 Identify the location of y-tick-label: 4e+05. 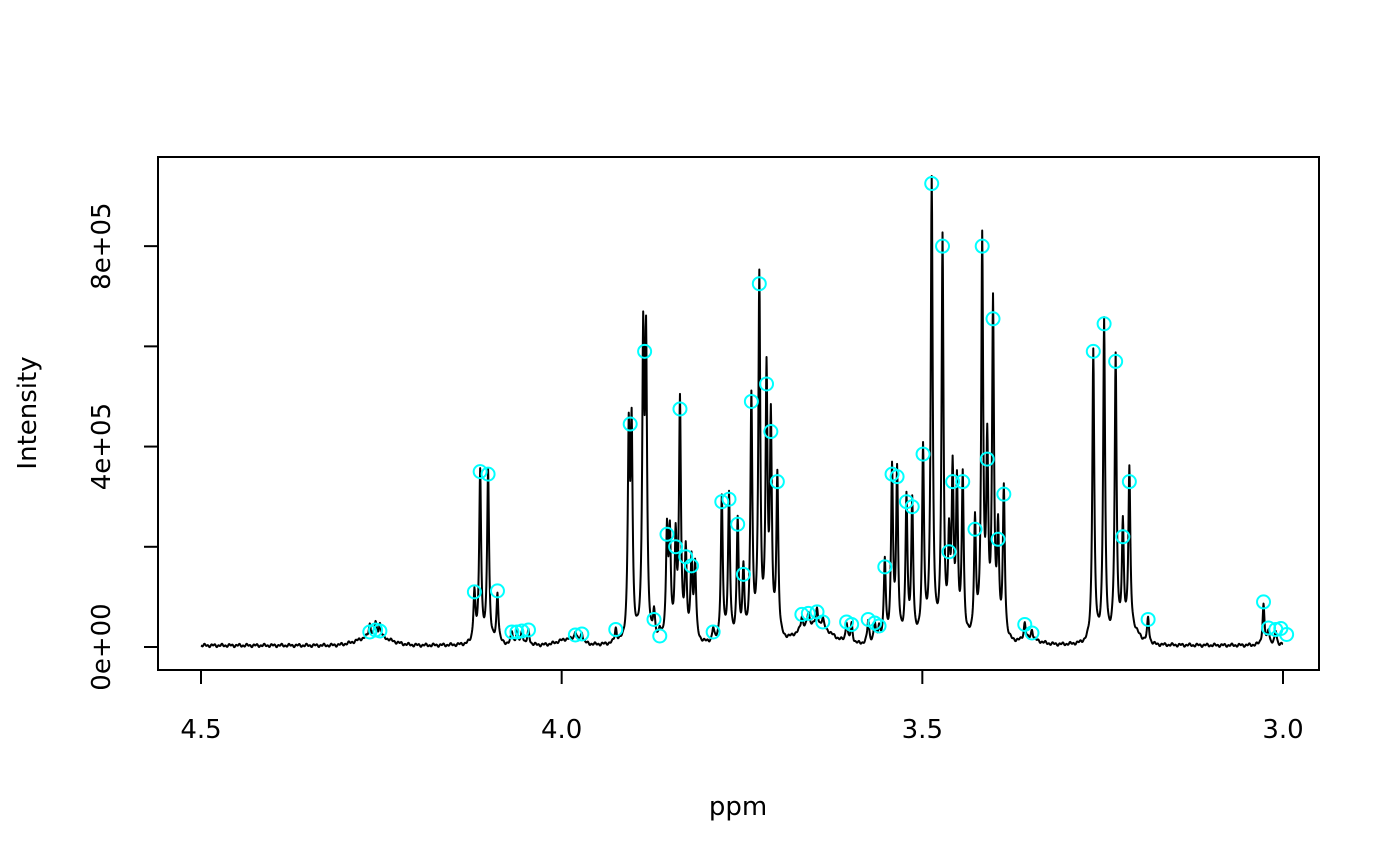
(102, 446).